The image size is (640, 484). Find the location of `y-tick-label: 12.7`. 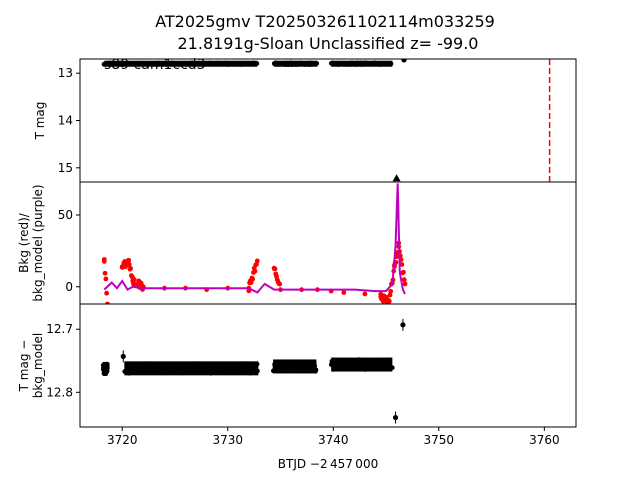

y-tick-label: 12.7 is located at coordinates (59, 329).